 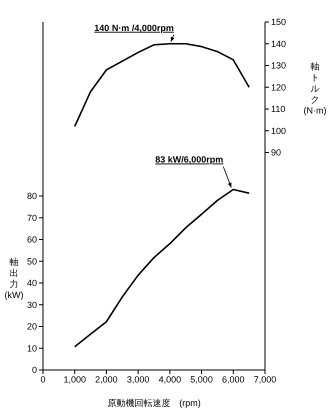 What do you see at coordinates (31, 196) in the screenshot?
I see `y-tick-label: 80` at bounding box center [31, 196].